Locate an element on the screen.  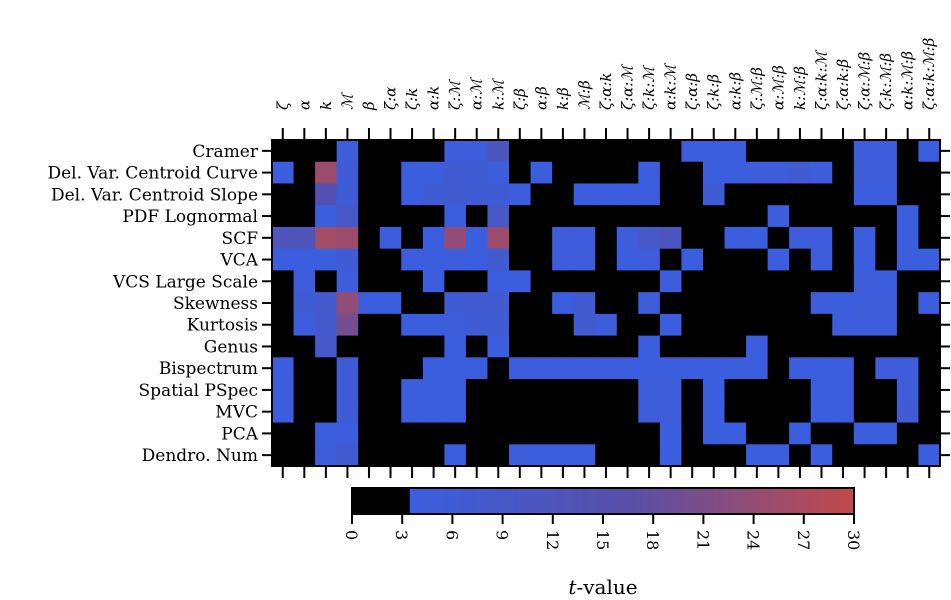
column-label: ζ:k:ℳ:β is located at coordinates (886, 81).